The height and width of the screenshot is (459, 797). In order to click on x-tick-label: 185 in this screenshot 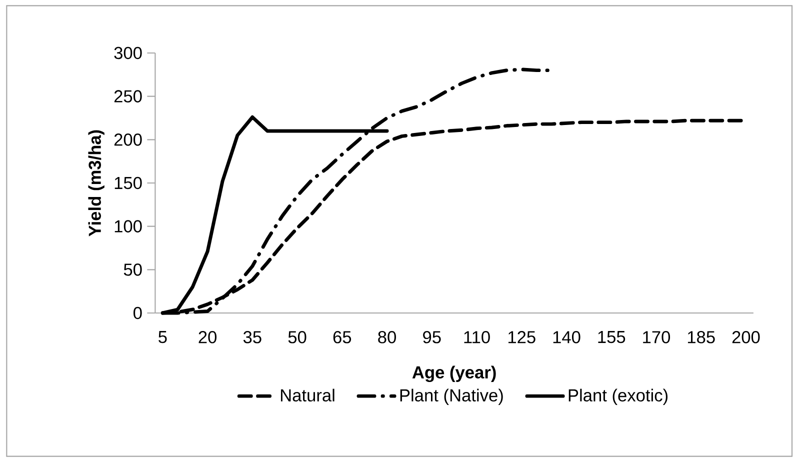, I will do `click(701, 337)`.